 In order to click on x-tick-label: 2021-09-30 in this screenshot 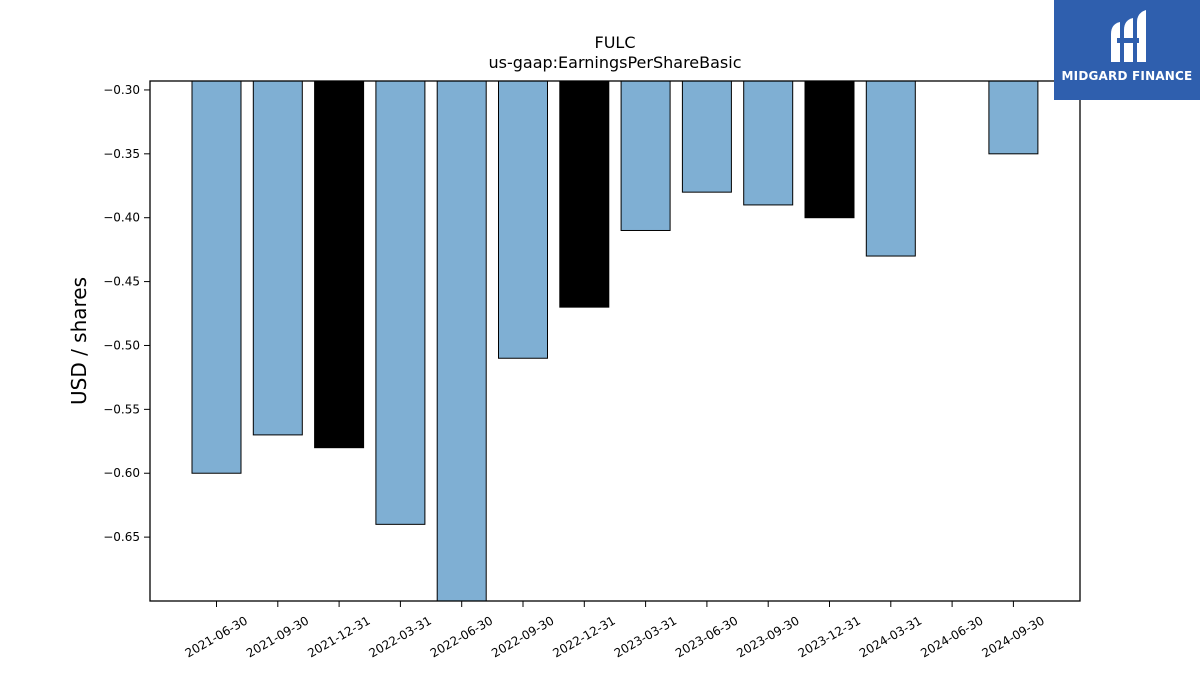, I will do `click(277, 636)`.